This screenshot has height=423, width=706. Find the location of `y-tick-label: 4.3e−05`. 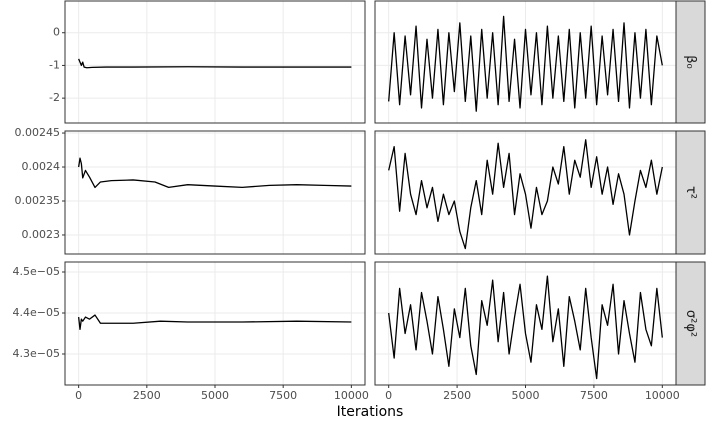

y-tick-label: 4.3e−05 is located at coordinates (36, 353).